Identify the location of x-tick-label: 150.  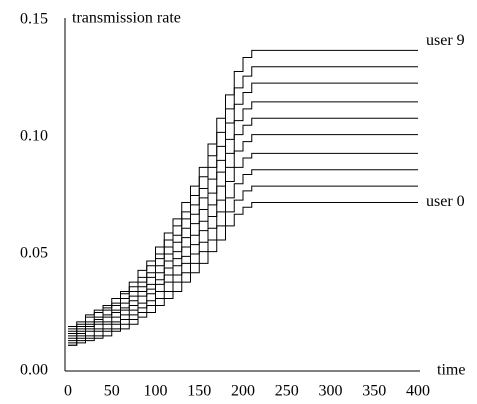
(199, 391).